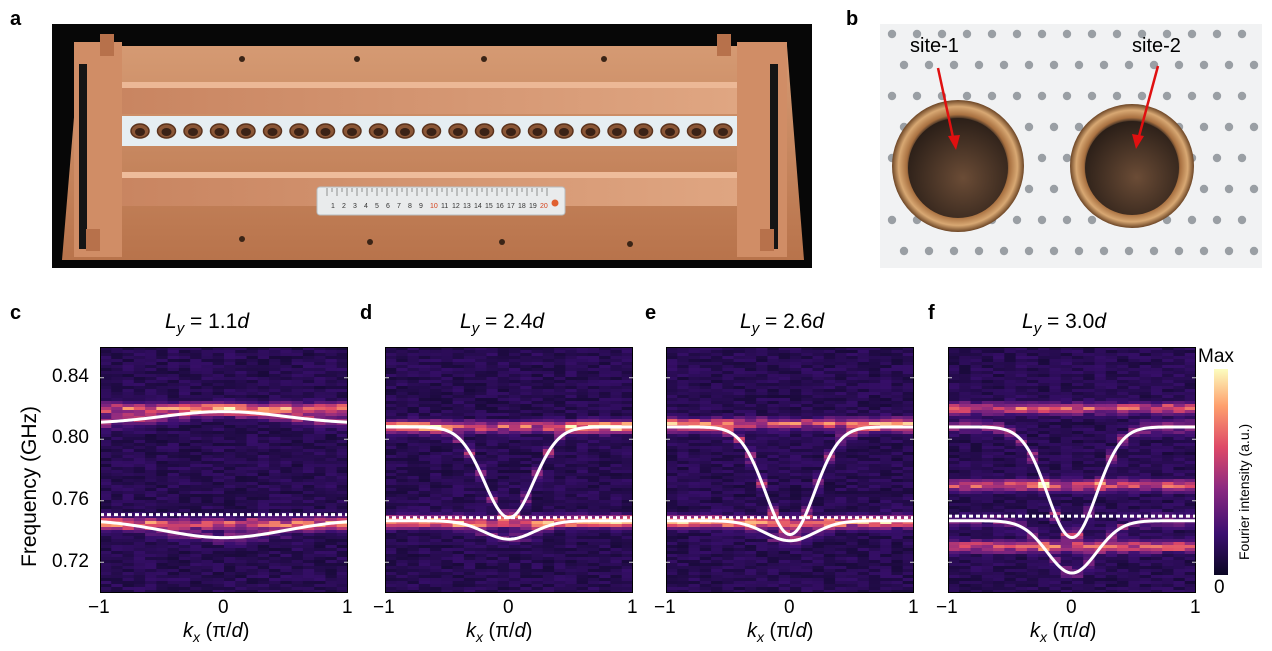 Image resolution: width=1272 pixels, height=651 pixels. I want to click on heatmap-f, so click(1072, 470).